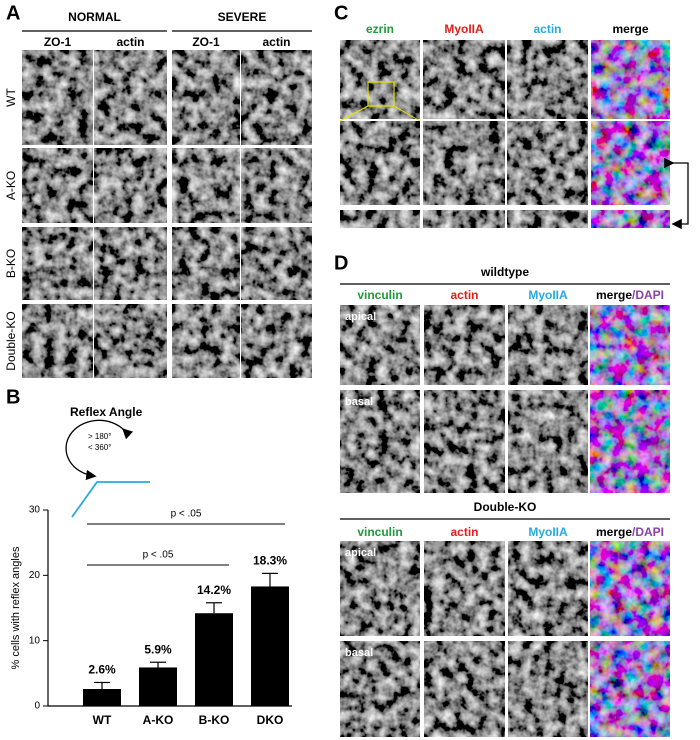 This screenshot has height=740, width=700. I want to click on group-header: NORMAL, so click(94, 17).